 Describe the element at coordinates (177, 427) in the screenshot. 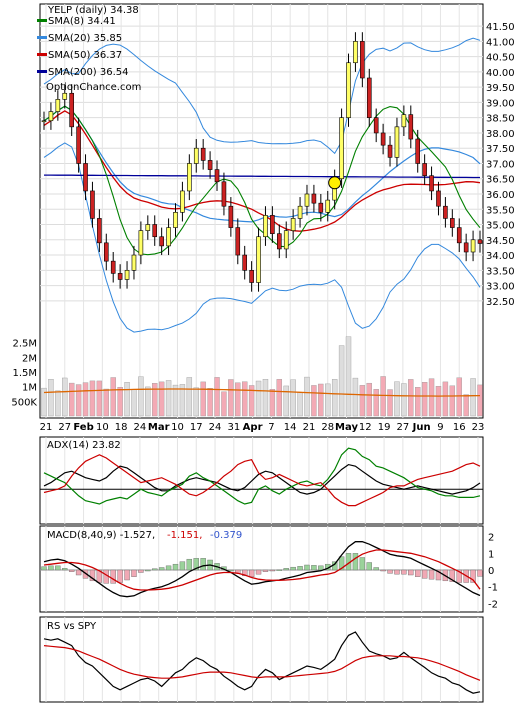

I see `x-tick-label: 10` at that location.